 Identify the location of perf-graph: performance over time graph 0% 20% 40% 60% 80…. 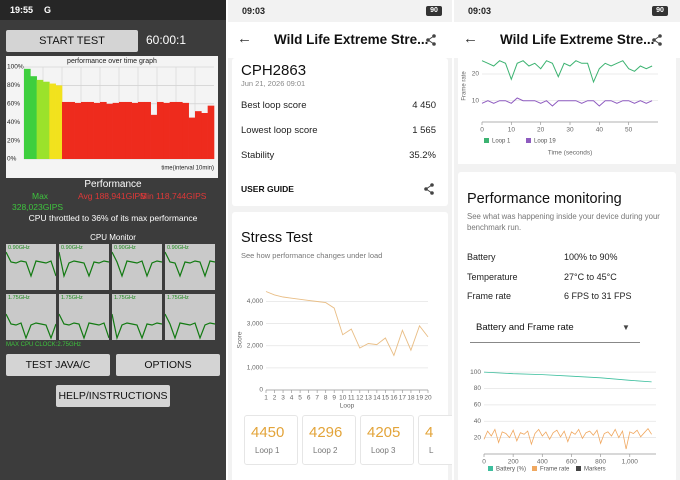
(112, 117).